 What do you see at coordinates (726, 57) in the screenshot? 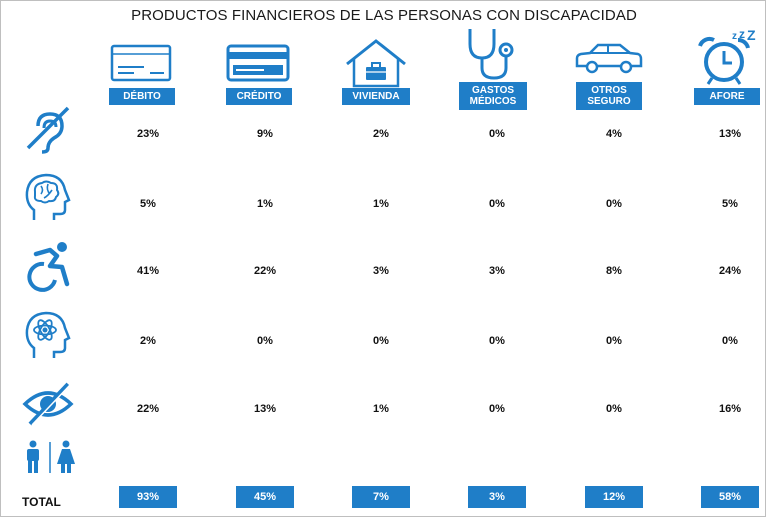
I see `alarm-clock-icon: z z Z` at bounding box center [726, 57].